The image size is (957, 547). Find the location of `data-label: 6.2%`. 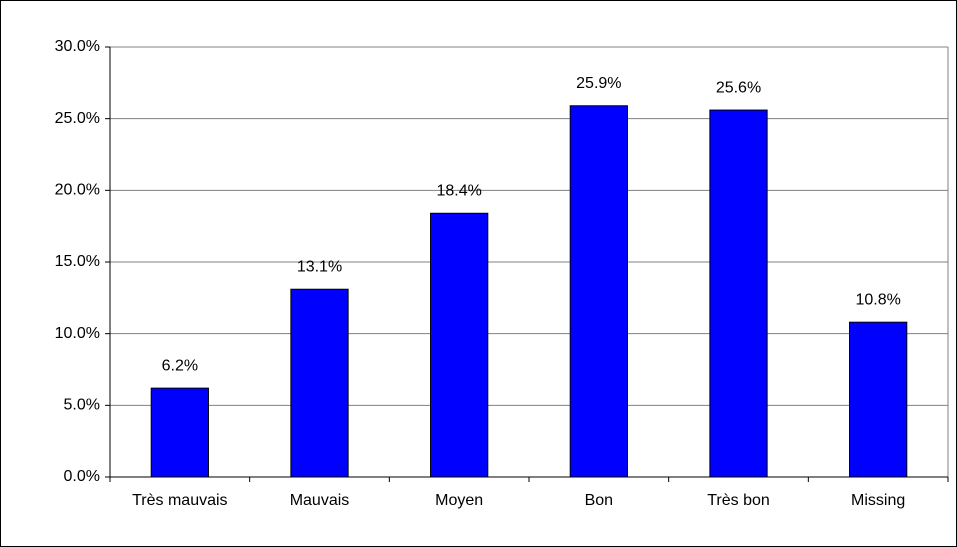

data-label: 6.2% is located at coordinates (180, 365).